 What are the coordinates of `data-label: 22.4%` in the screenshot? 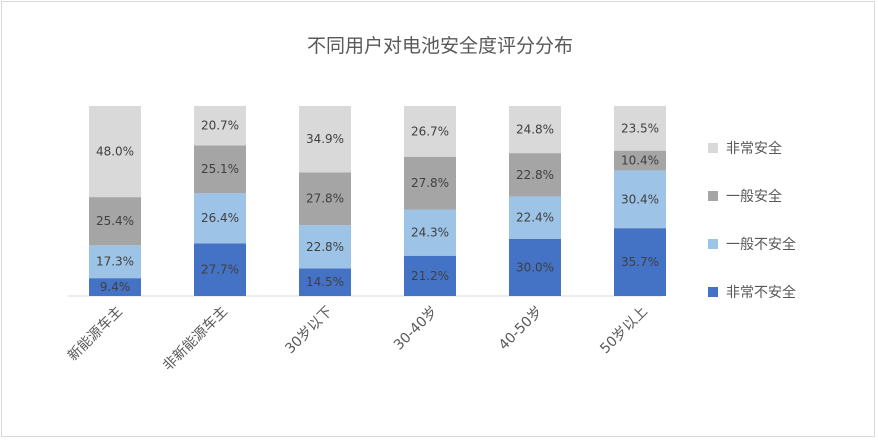 It's located at (535, 218).